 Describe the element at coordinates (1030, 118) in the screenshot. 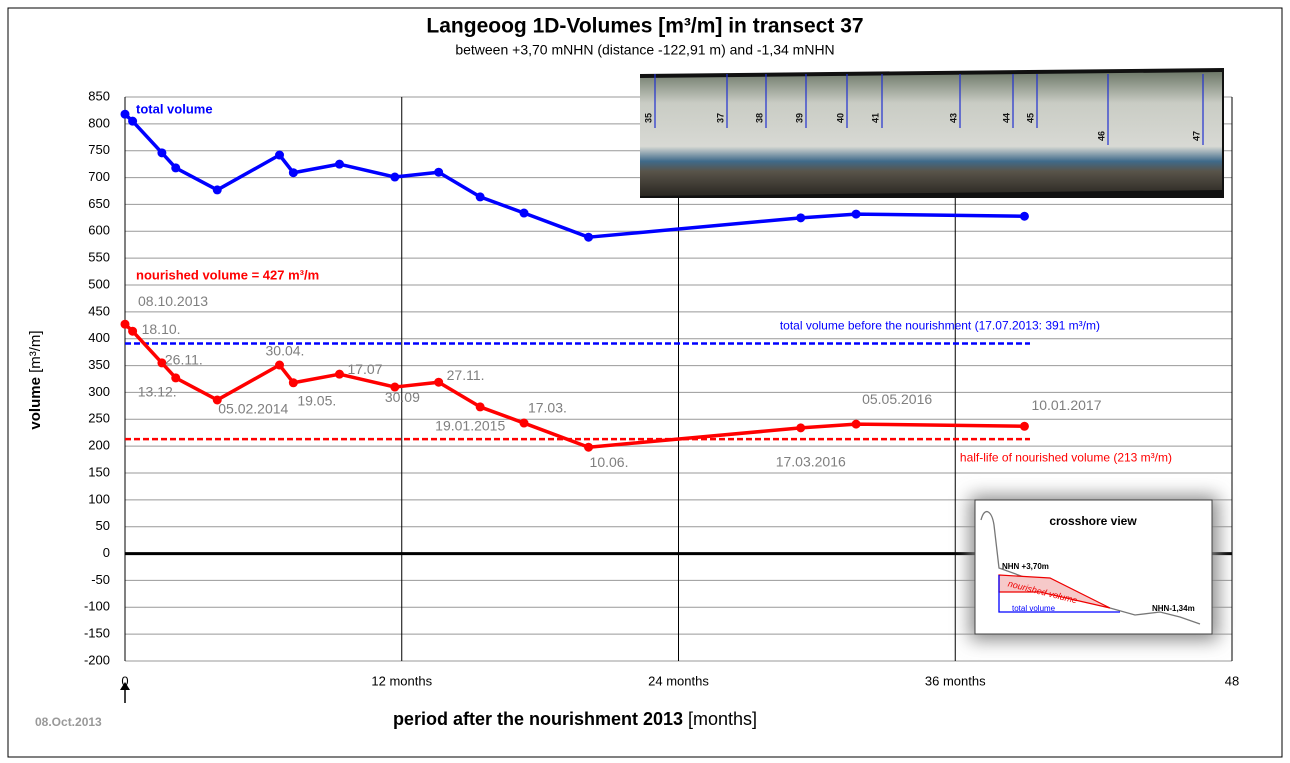

I see `transect-label: 45` at that location.